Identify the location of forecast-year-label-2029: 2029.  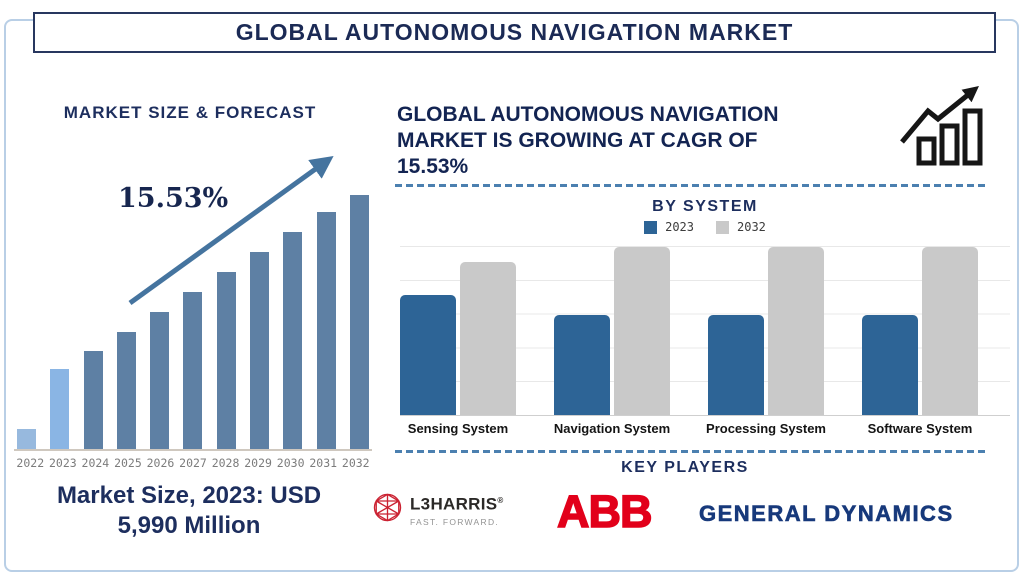
(258, 463).